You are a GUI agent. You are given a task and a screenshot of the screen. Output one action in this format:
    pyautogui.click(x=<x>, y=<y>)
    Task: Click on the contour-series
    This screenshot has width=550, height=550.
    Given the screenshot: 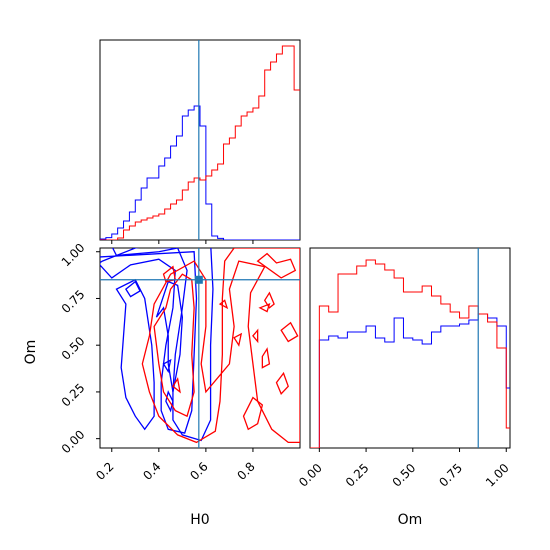 What is the action you would take?
    pyautogui.click(x=200, y=346)
    